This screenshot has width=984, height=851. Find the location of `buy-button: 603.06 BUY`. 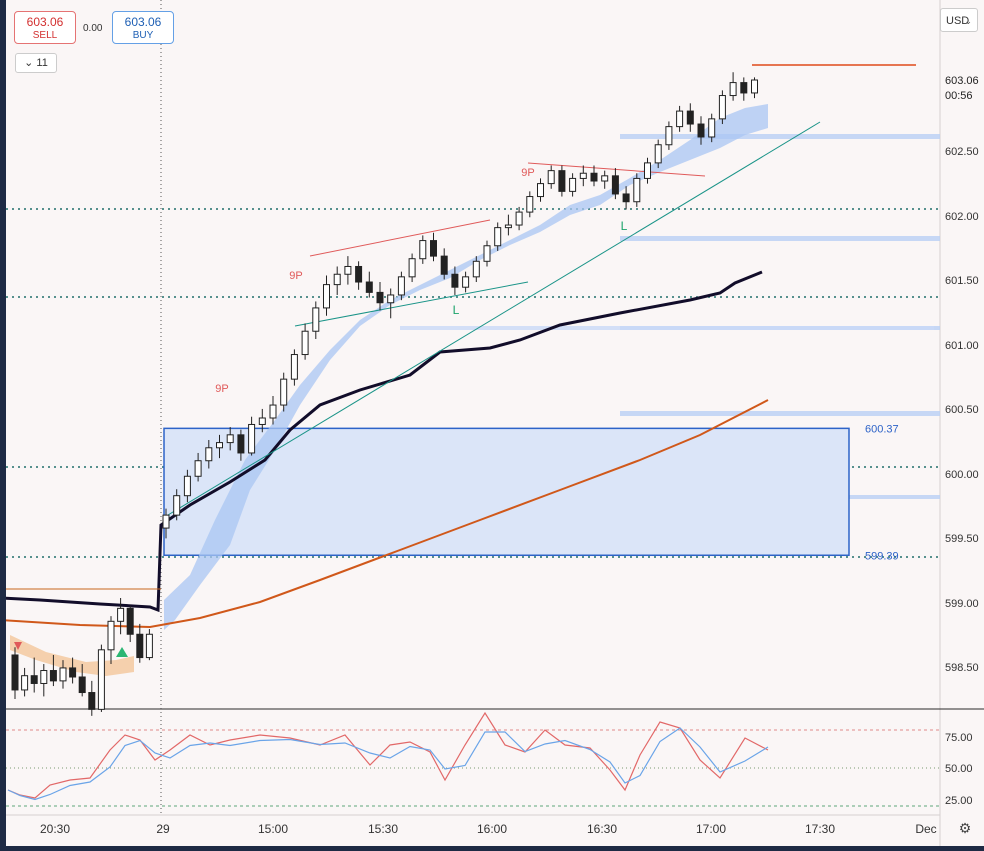

buy-button: 603.06 BUY is located at coordinates (143, 27).